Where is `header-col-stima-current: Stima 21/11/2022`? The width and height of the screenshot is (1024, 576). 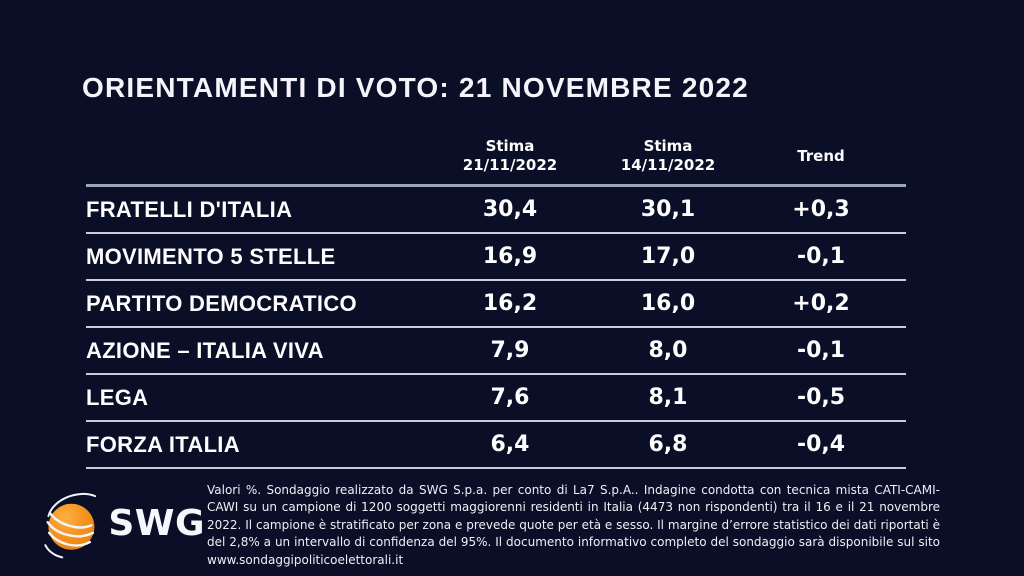 header-col-stima-current: Stima 21/11/2022 is located at coordinates (510, 156).